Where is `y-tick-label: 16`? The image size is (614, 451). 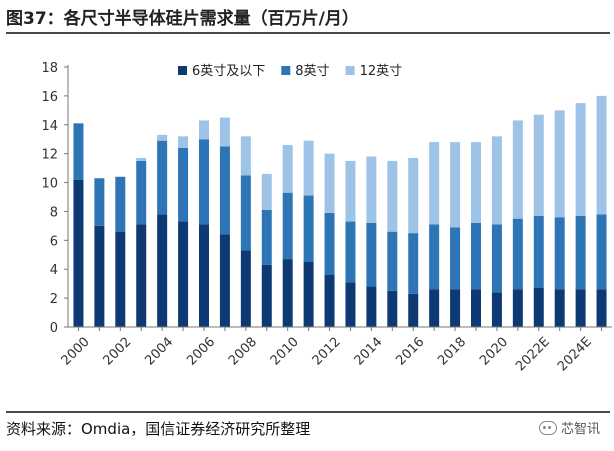 y-tick-label: 16 is located at coordinates (49, 97).